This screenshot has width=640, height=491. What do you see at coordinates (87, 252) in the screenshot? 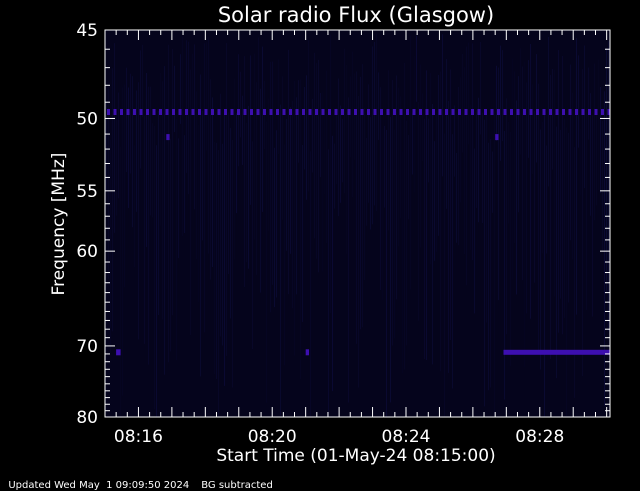
I see `y-tick-label: 60` at bounding box center [87, 252].